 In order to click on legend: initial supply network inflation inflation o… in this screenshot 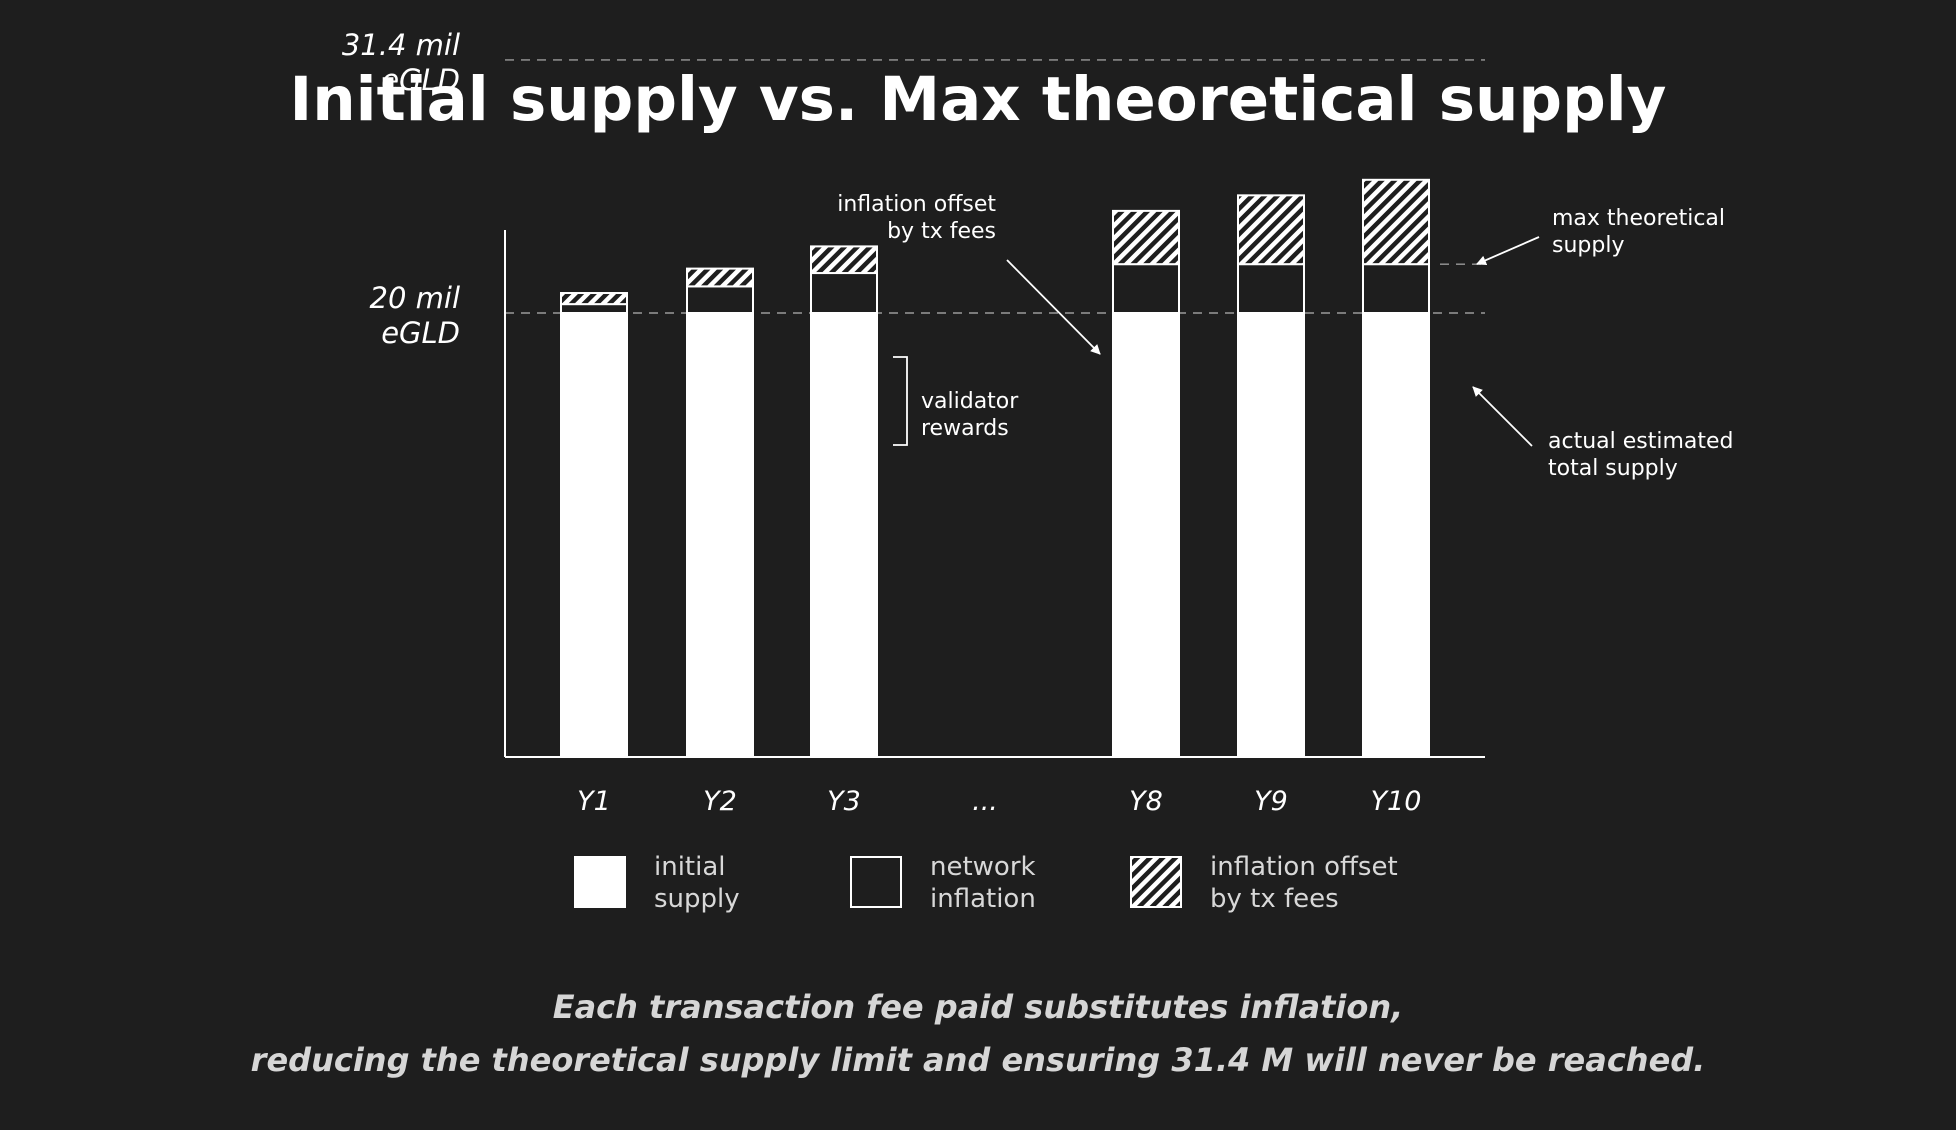, I will do `click(986, 883)`.